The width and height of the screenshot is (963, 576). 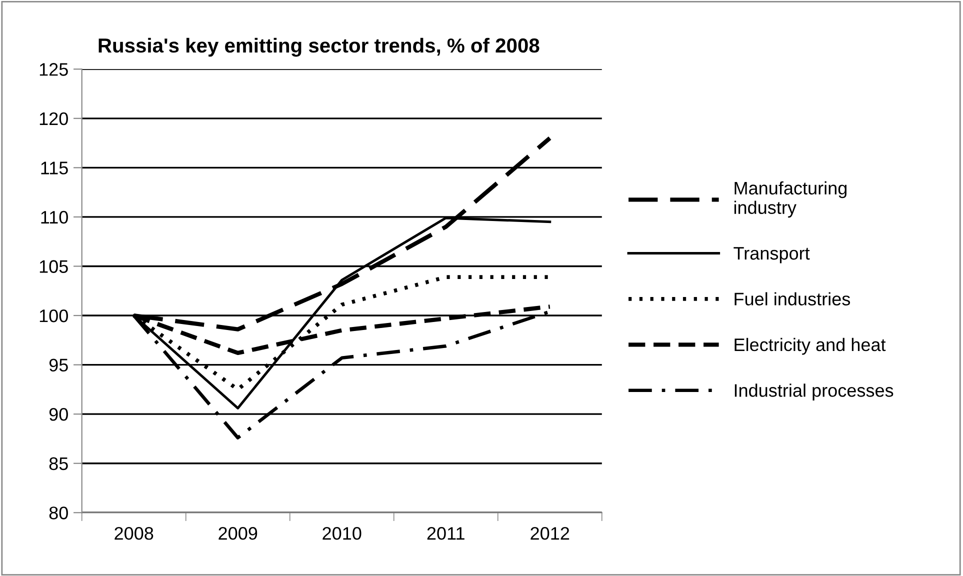 What do you see at coordinates (445, 533) in the screenshot?
I see `x-tick-label: 2011` at bounding box center [445, 533].